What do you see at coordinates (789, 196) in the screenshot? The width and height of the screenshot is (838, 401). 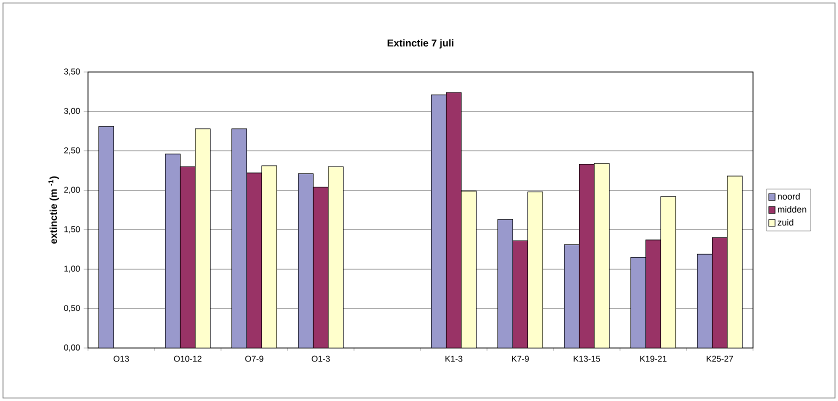 I see `legend-label: noord` at bounding box center [789, 196].